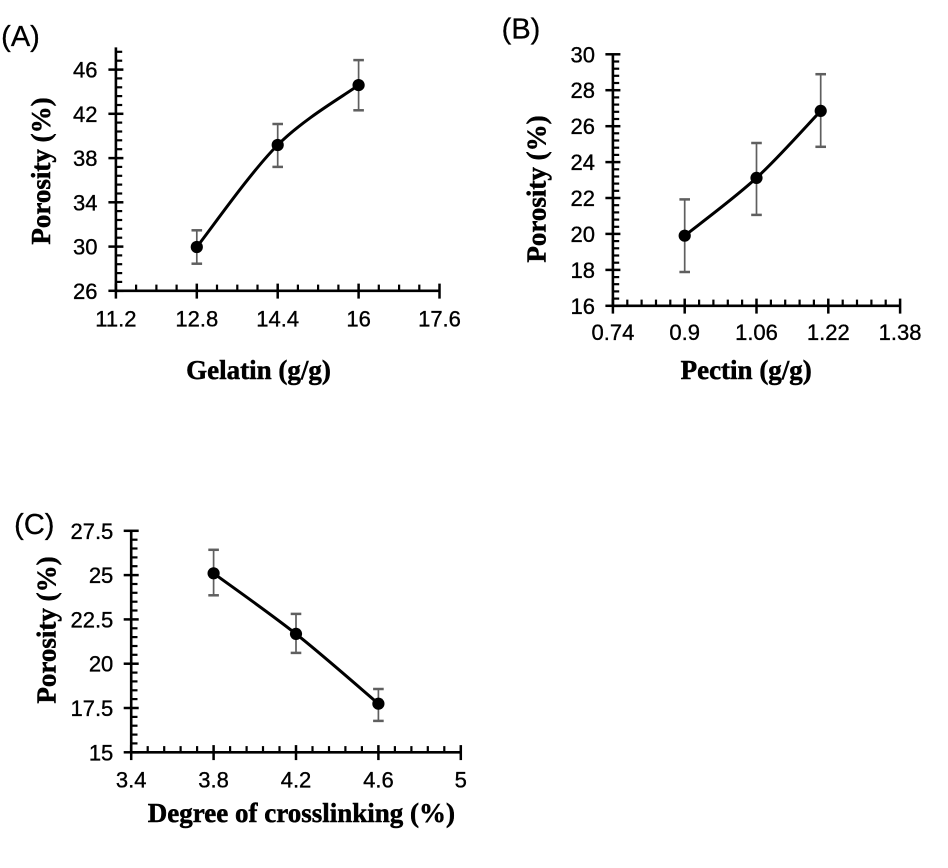 The image size is (948, 868). I want to click on svg-text: 3.4, so click(131, 780).